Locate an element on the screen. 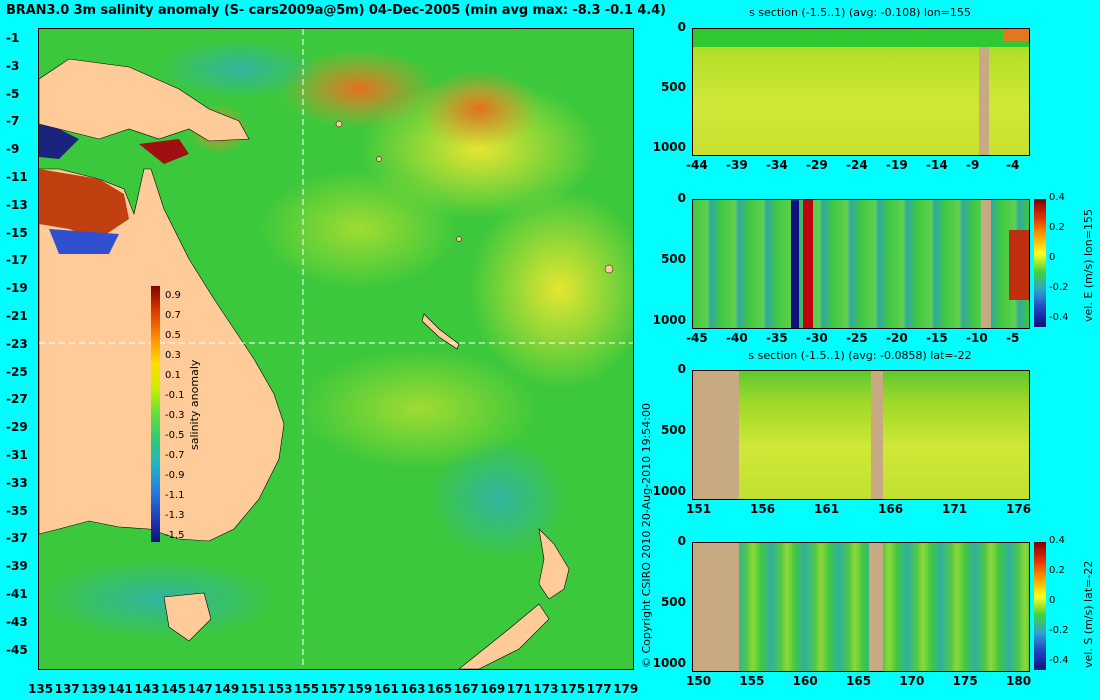 The image size is (1100, 700). section-x-tick: -34 is located at coordinates (777, 165).